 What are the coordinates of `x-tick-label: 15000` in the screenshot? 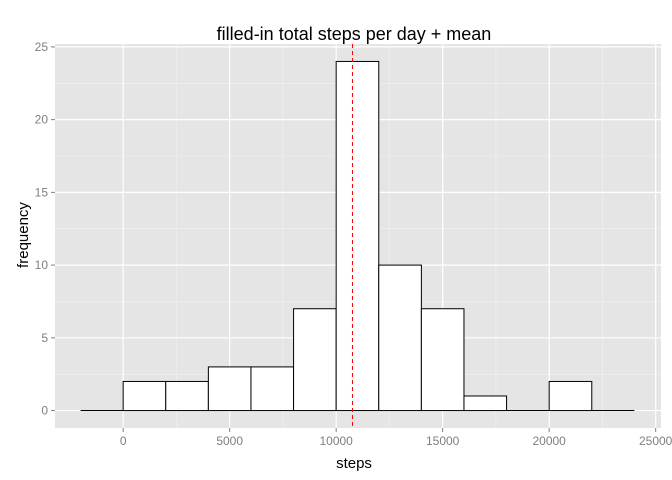 It's located at (443, 441).